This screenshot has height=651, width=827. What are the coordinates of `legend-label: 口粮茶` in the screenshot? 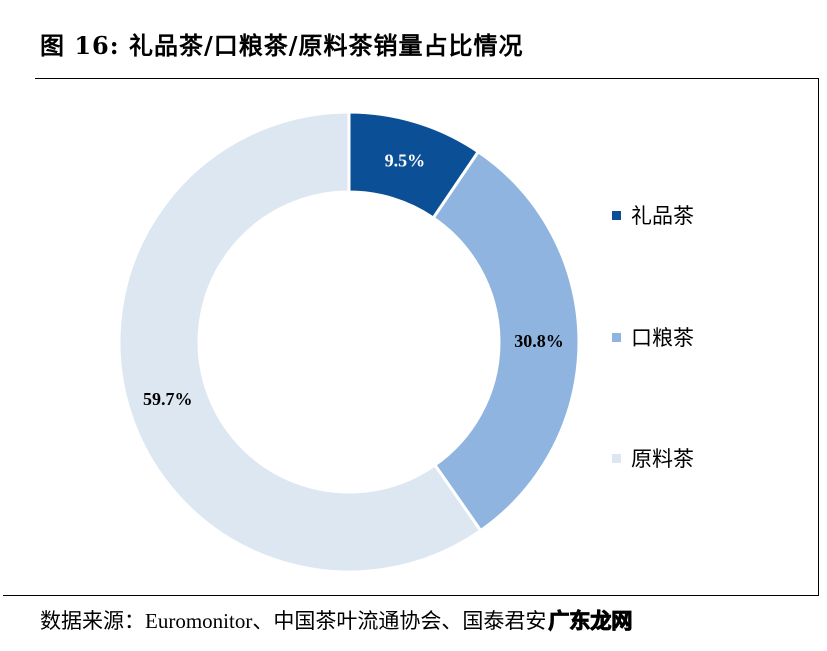 It's located at (662, 338).